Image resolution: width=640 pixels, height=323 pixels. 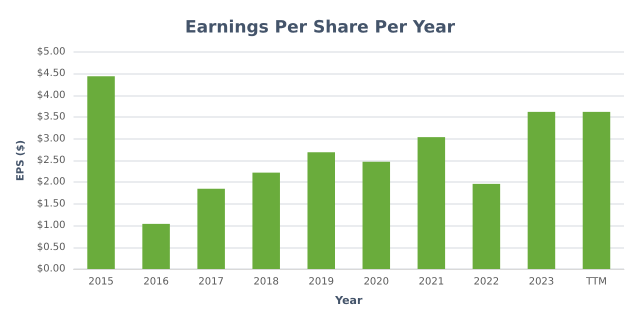 I want to click on x-tick-label: TTM, so click(x=596, y=282).